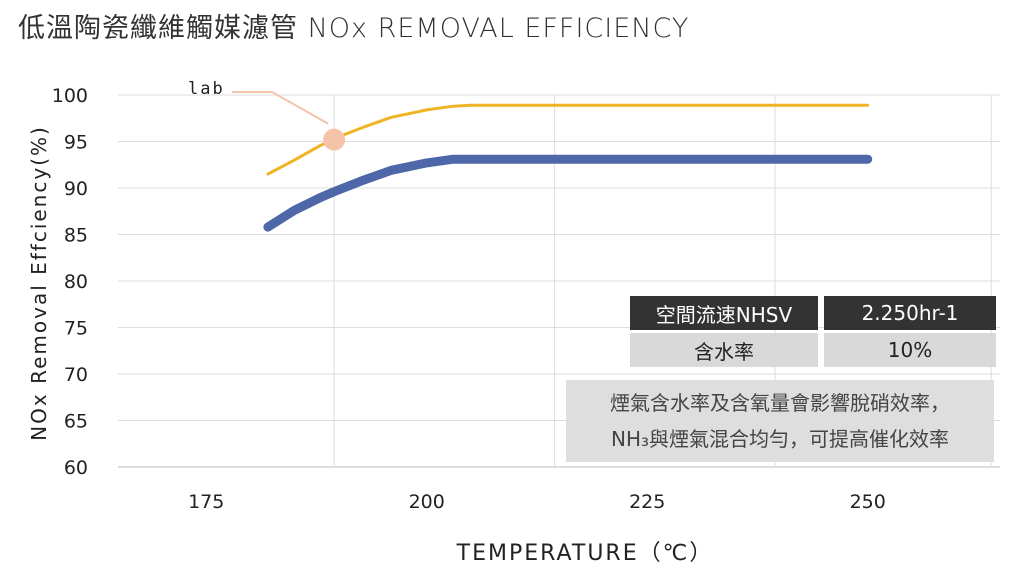 This screenshot has width=1024, height=572. What do you see at coordinates (39, 283) in the screenshot?
I see `y-axis-label: NOx Removal Effciency(%)` at bounding box center [39, 283].